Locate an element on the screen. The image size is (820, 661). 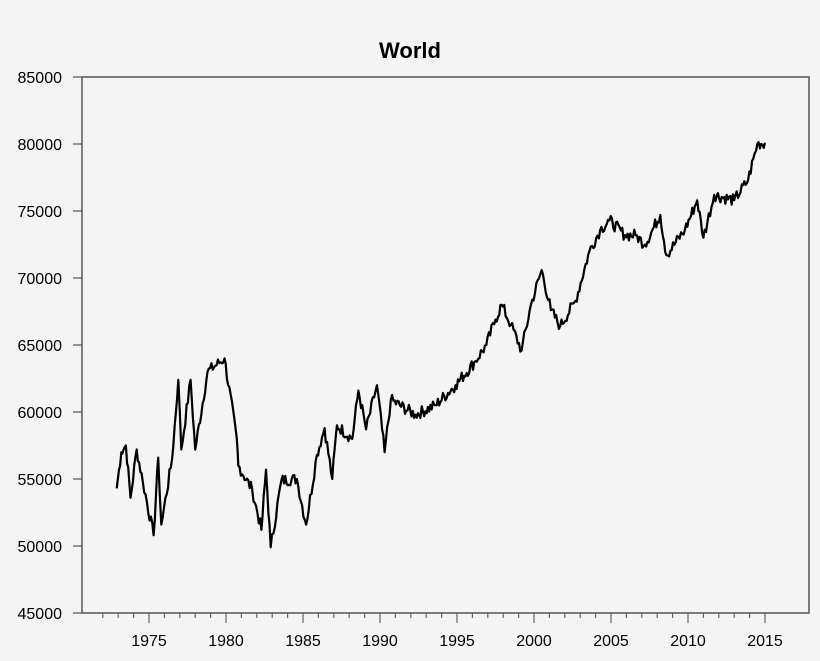
y-tick-label: 45000 is located at coordinates (40, 614).